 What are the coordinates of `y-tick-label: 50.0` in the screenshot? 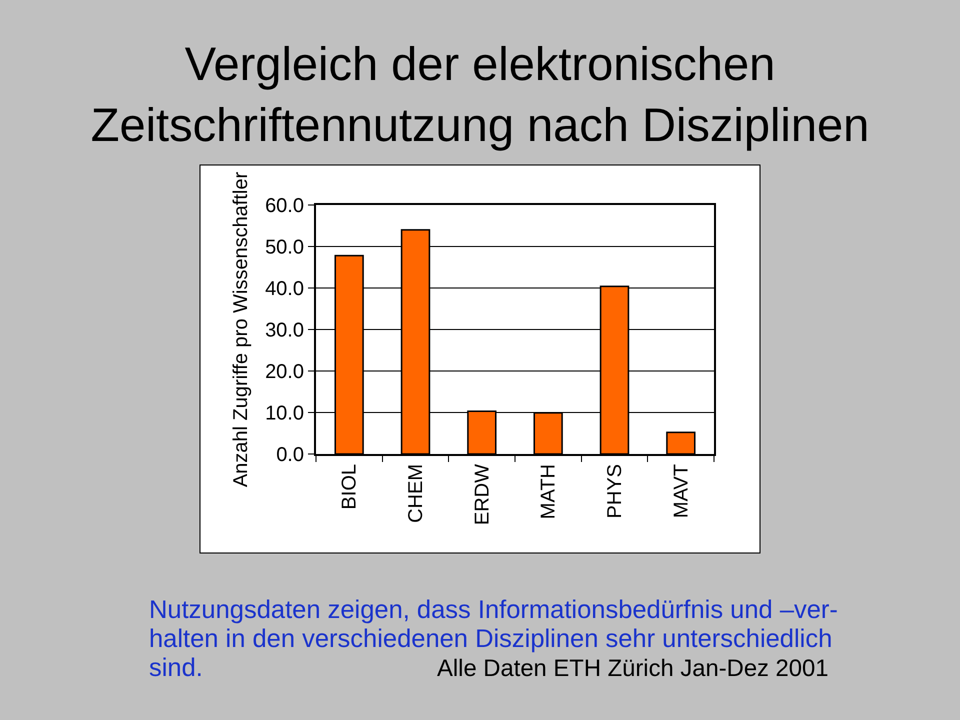 It's located at (284, 247).